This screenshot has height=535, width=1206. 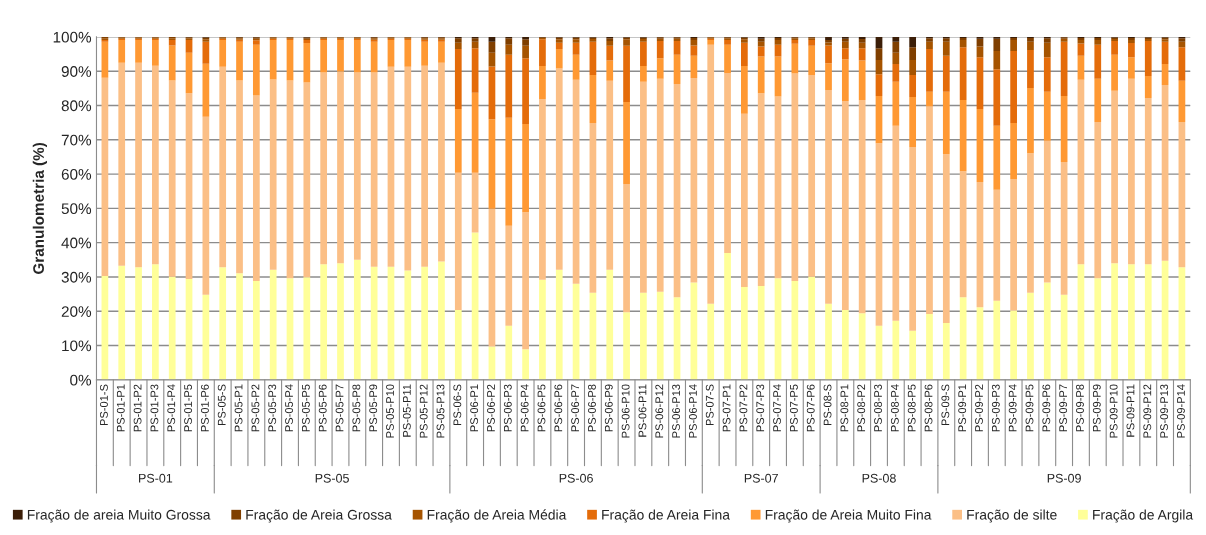 What do you see at coordinates (39, 208) in the screenshot?
I see `y-axis-title: Granulometria (%)` at bounding box center [39, 208].